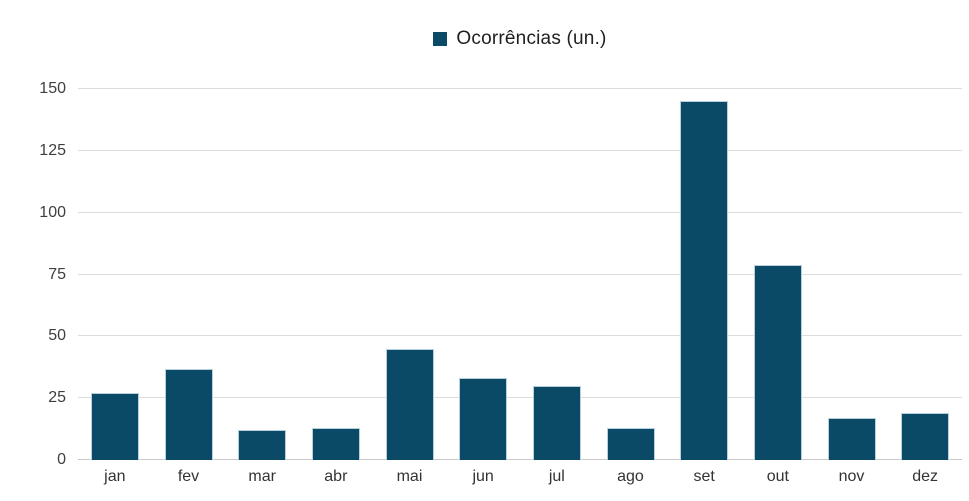 The width and height of the screenshot is (969, 501). What do you see at coordinates (704, 476) in the screenshot?
I see `x-tick-label-set: set` at bounding box center [704, 476].